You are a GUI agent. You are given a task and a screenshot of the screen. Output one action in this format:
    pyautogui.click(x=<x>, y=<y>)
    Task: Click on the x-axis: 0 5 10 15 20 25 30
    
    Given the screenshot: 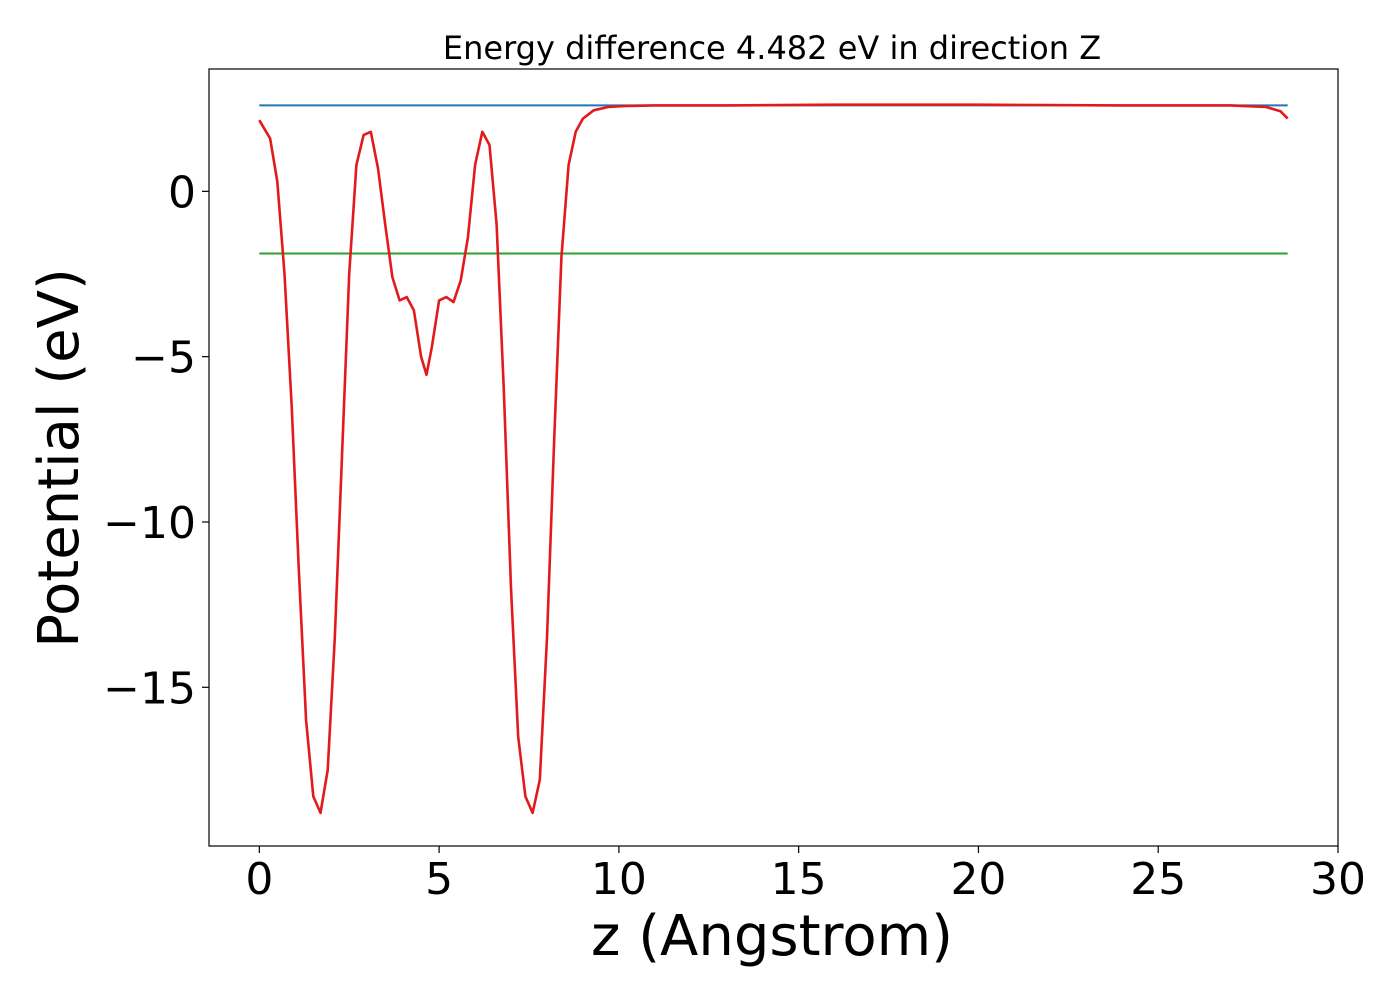 What is the action you would take?
    pyautogui.click(x=805, y=875)
    